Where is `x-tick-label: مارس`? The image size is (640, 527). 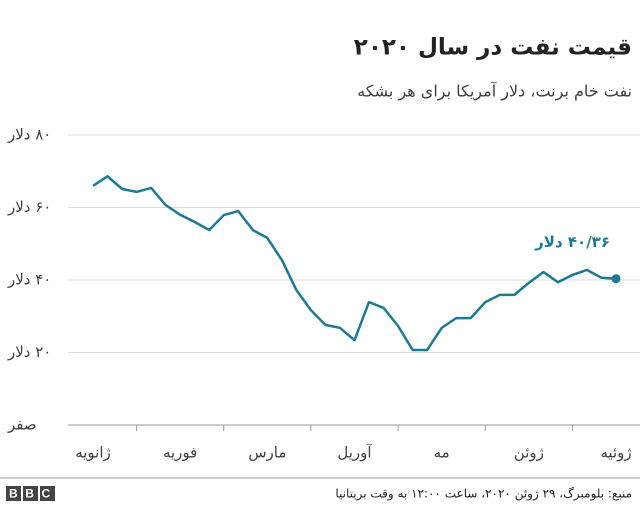 x-tick-label: مارس is located at coordinates (267, 453).